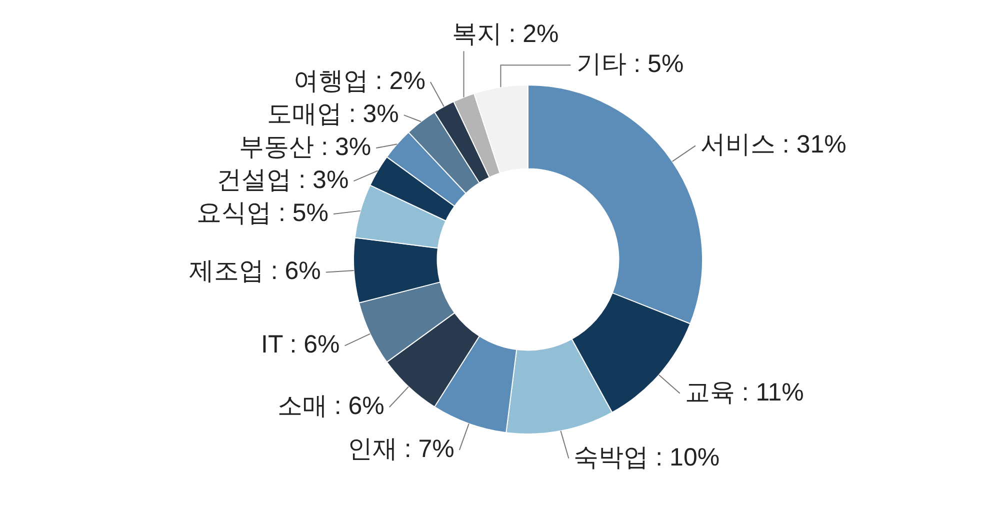 Image resolution: width=1000 pixels, height=519 pixels. Describe the element at coordinates (300, 344) in the screenshot. I see `slice-label: IT : 6%` at that location.